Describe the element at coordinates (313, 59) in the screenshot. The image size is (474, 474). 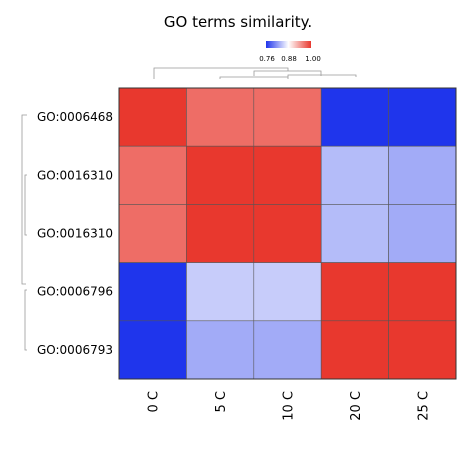
I see `legend-tick-max: 1.00` at that location.